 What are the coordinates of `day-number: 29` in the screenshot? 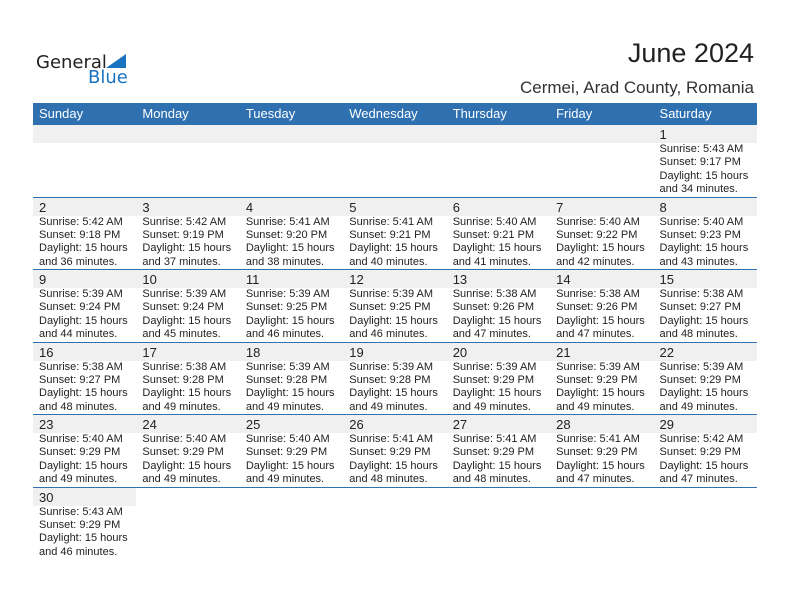 It's located at (666, 424).